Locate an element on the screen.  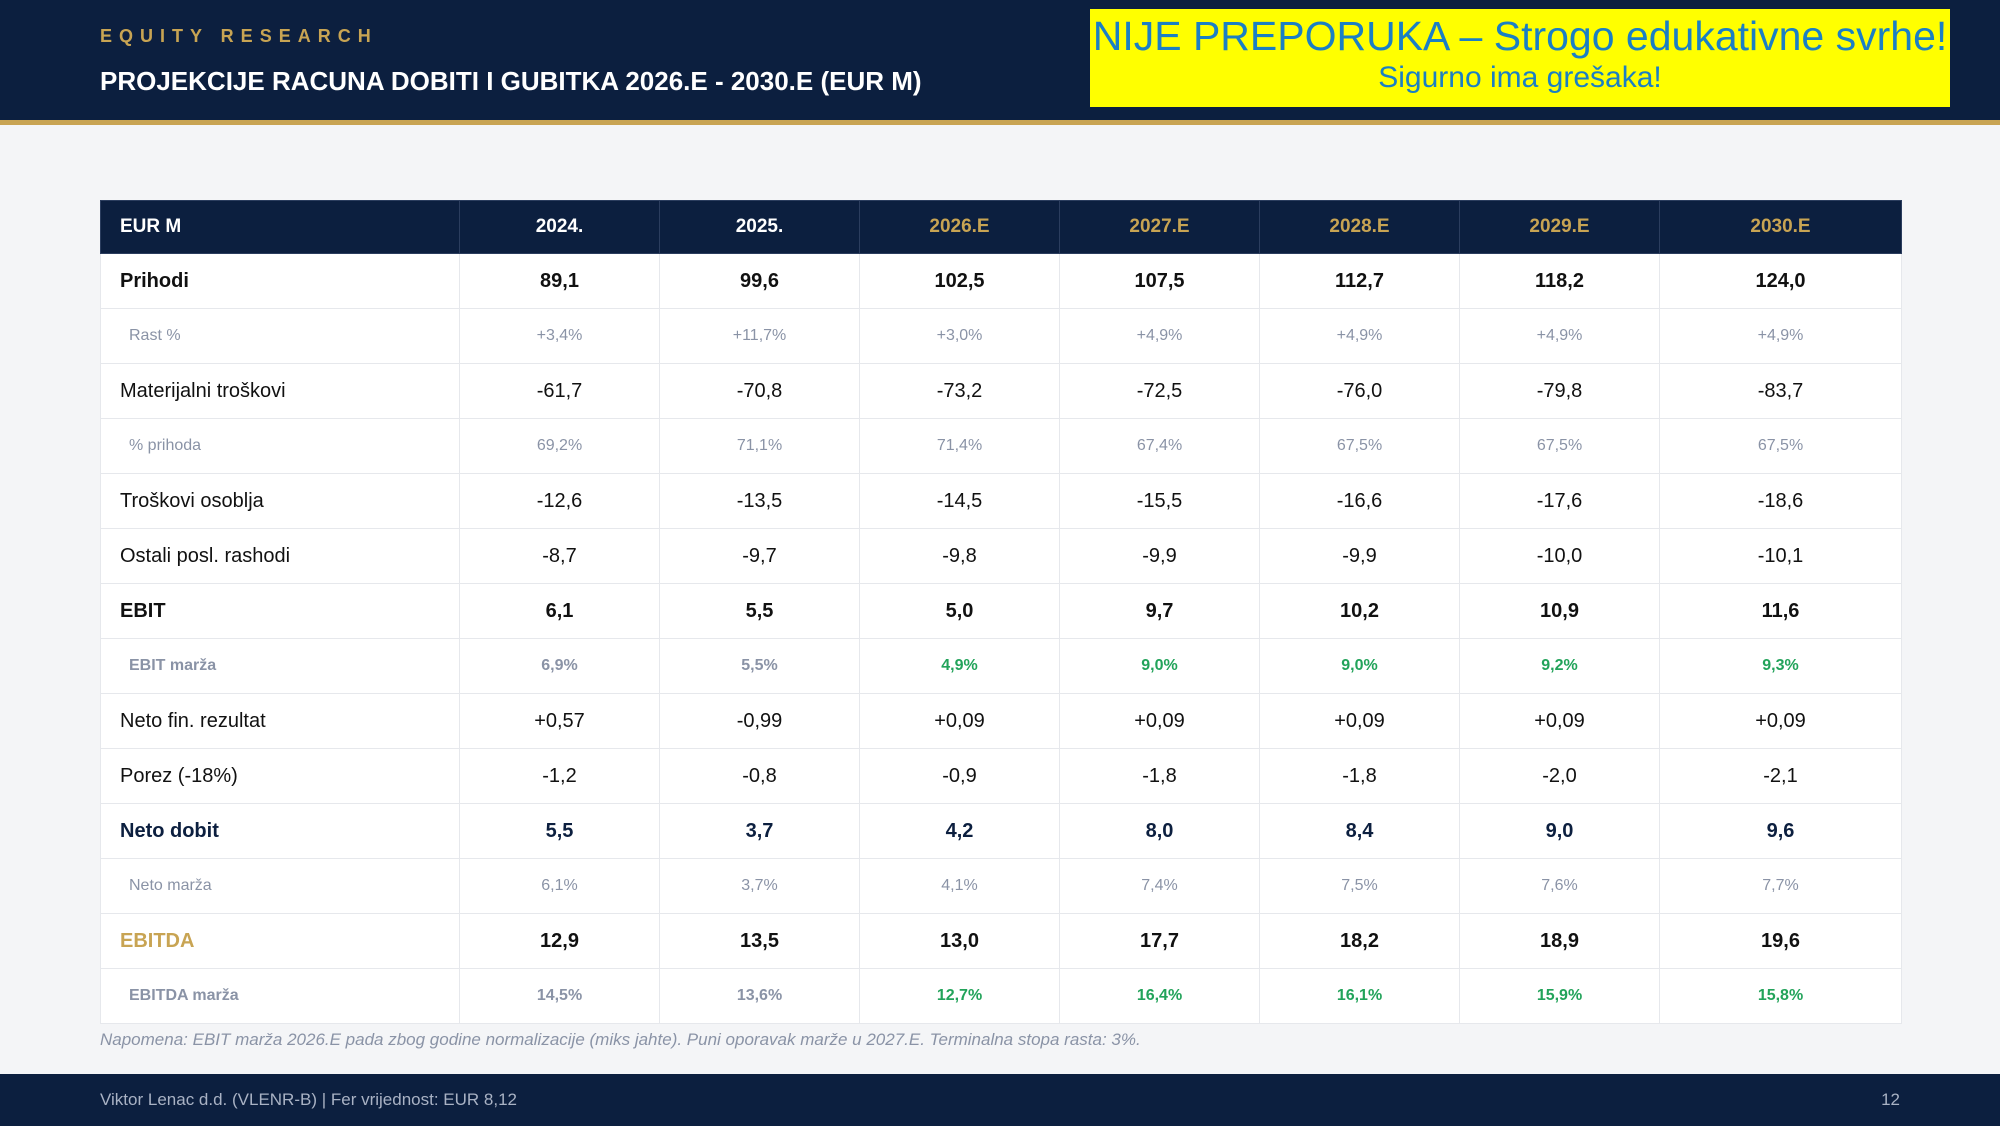
table-cell: -10,1 is located at coordinates (1780, 556).